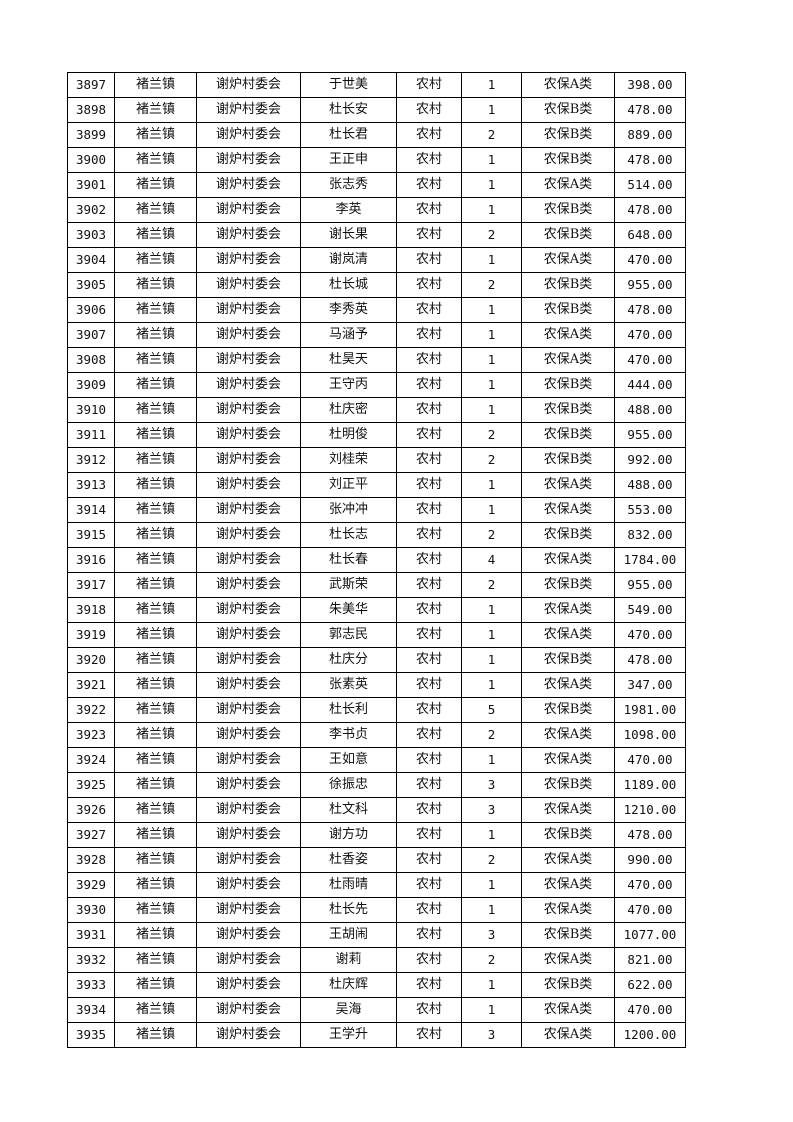  I want to click on record-id-cell: 3909, so click(91, 385).